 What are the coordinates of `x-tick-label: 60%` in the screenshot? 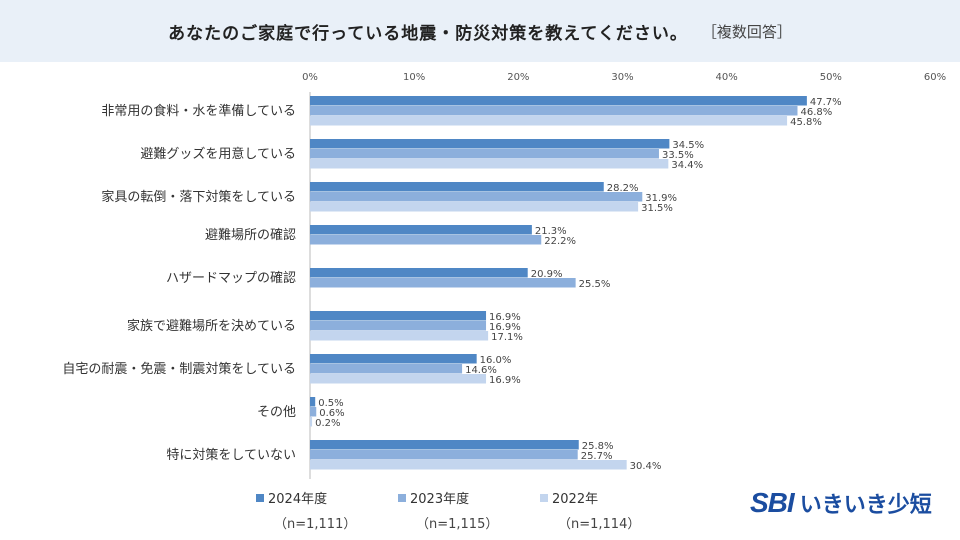 It's located at (935, 77).